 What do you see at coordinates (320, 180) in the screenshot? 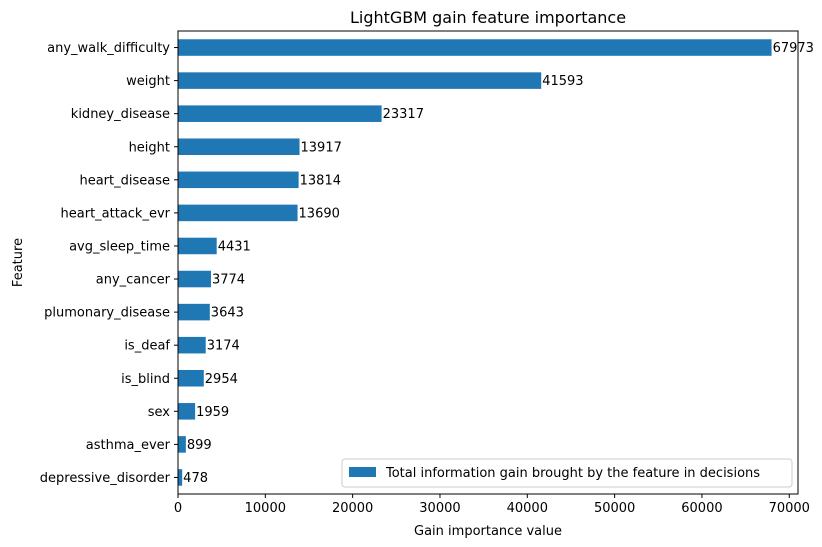
I see `data-label-heart_disease: 13814` at bounding box center [320, 180].